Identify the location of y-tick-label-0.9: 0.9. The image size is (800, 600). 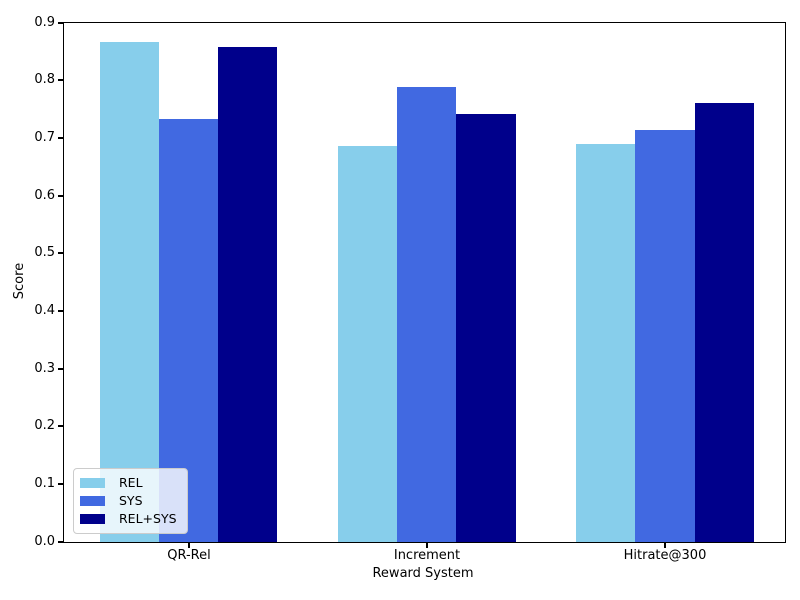
(44, 22).